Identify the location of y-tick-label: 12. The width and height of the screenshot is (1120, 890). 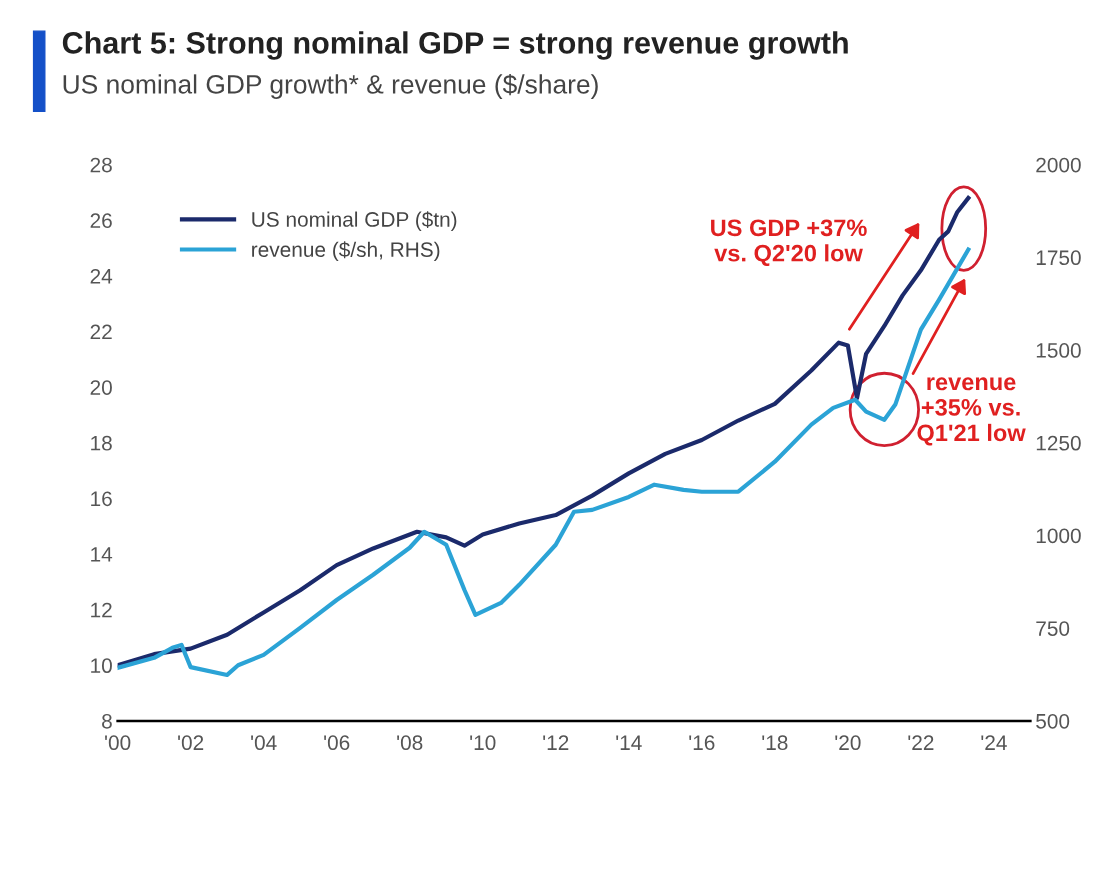
(101, 610).